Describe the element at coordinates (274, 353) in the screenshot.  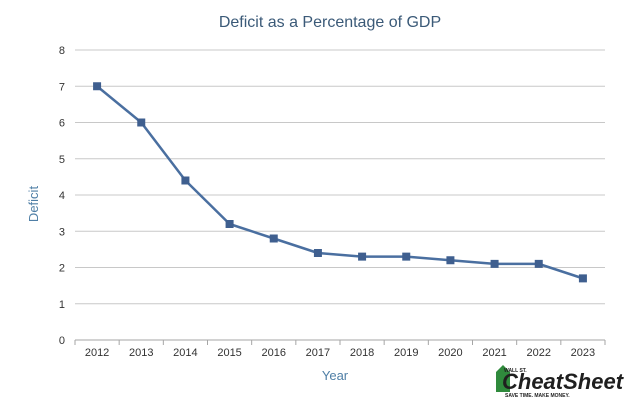
I see `x-tick-label: 2016` at that location.